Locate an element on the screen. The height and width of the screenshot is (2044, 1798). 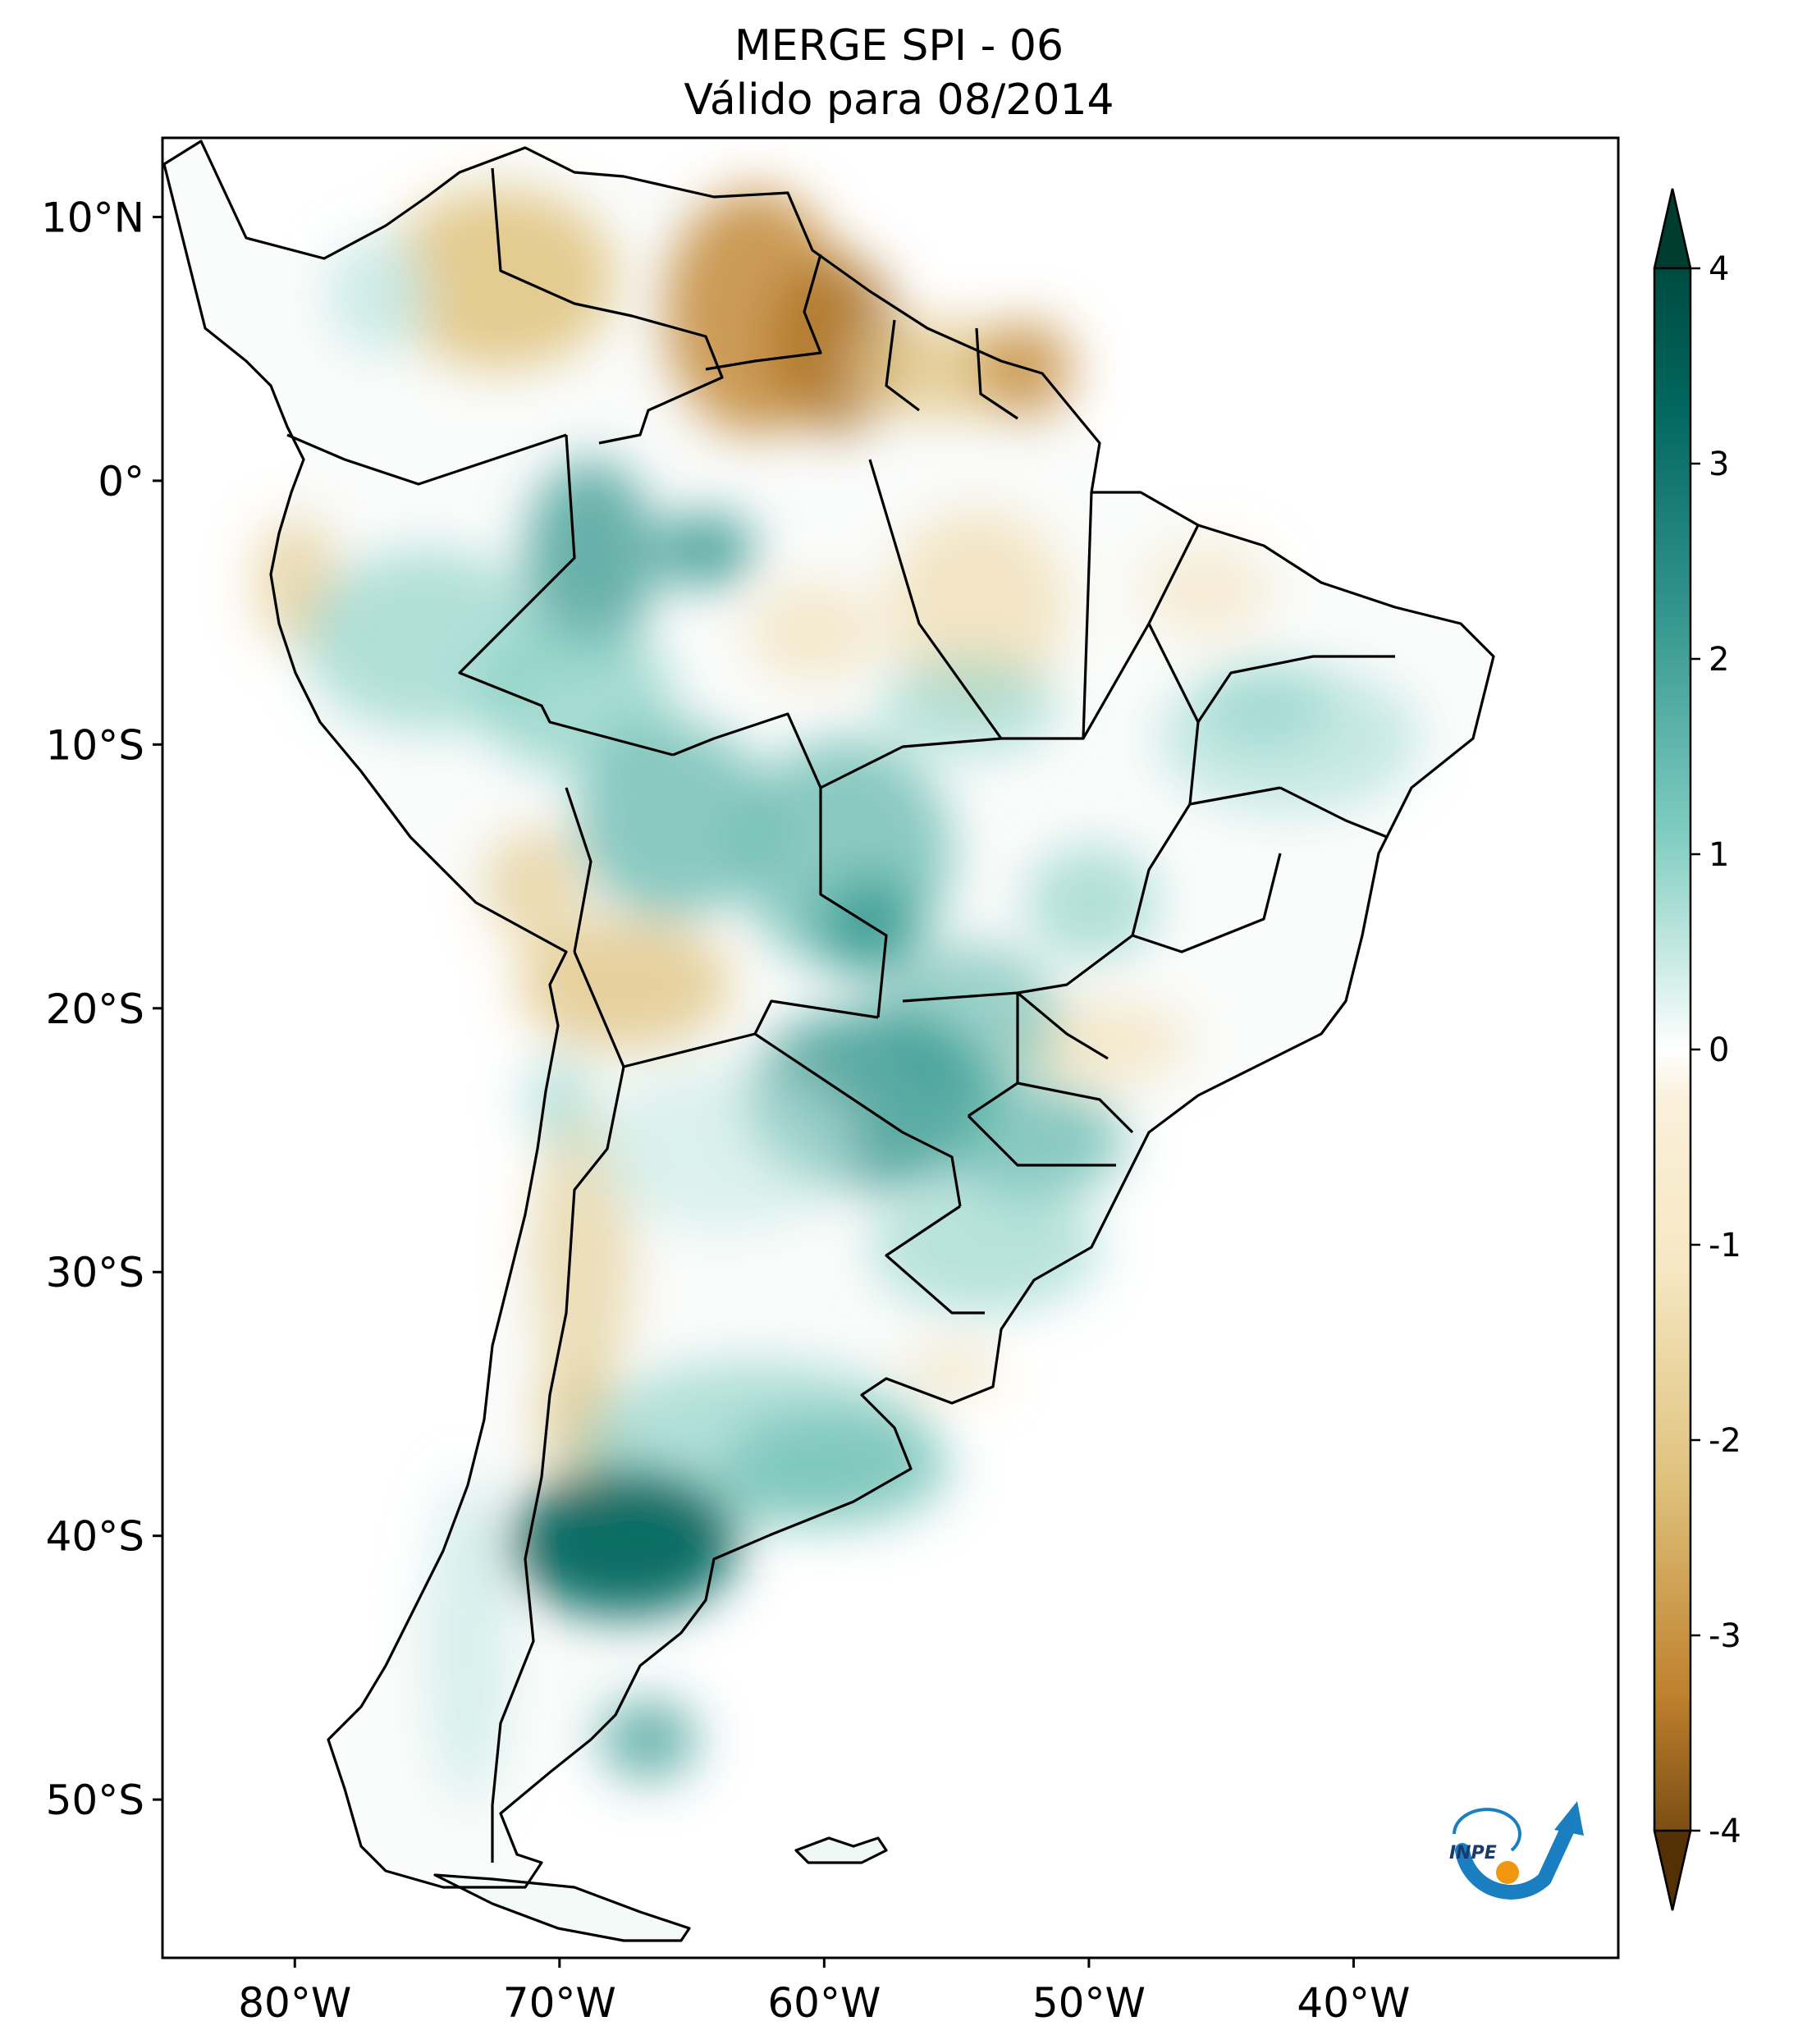
colorbar-tick-label: 1 is located at coordinates (1719, 855).